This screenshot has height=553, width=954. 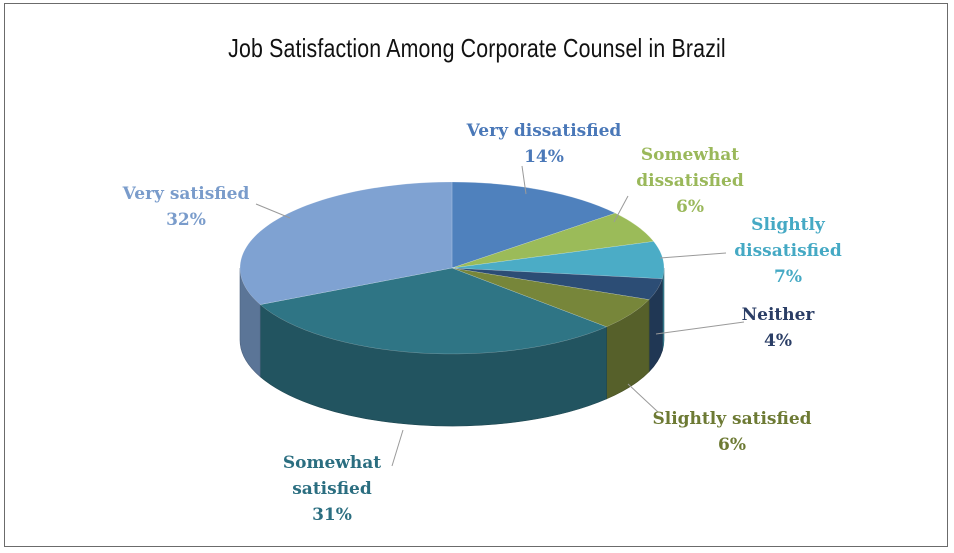 What do you see at coordinates (346, 243) in the screenshot?
I see `pie-slice-very-satisfied` at bounding box center [346, 243].